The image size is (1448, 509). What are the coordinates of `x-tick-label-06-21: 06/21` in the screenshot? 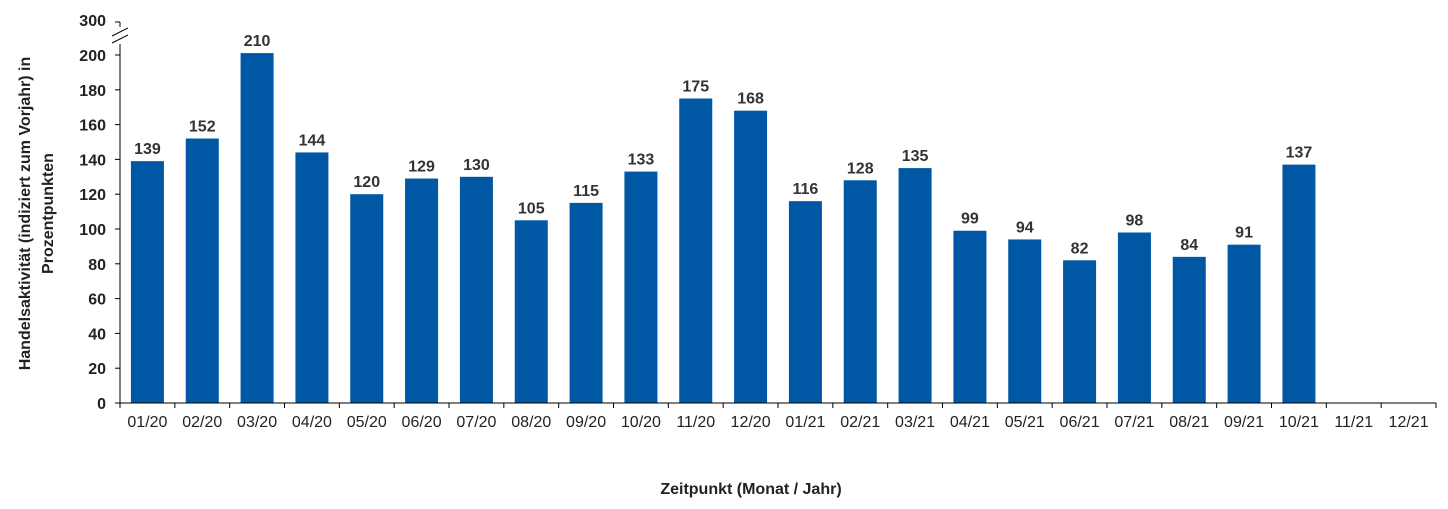 It's located at (1080, 422).